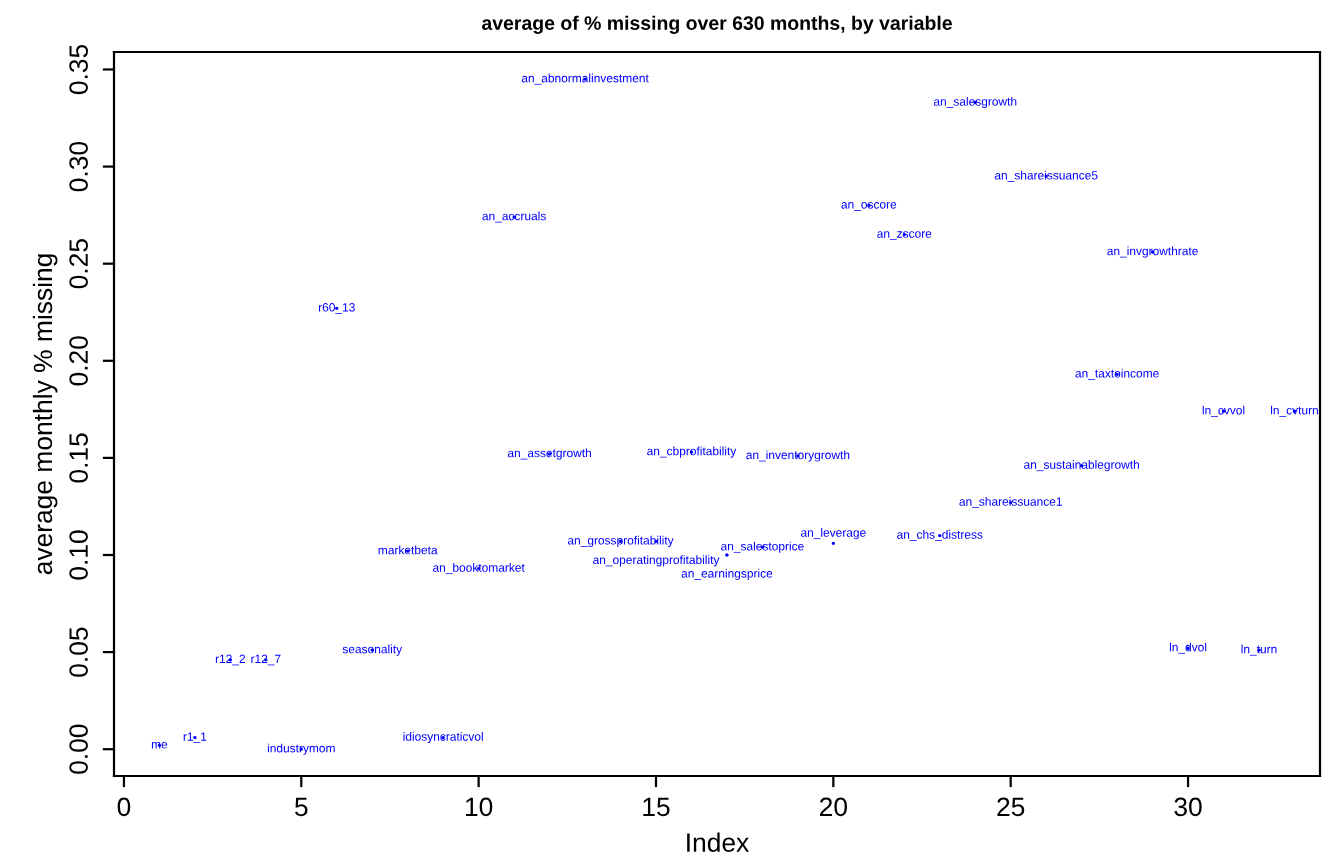 The width and height of the screenshot is (1330, 868). What do you see at coordinates (78, 555) in the screenshot?
I see `y-tick-label: 0.10` at bounding box center [78, 555].